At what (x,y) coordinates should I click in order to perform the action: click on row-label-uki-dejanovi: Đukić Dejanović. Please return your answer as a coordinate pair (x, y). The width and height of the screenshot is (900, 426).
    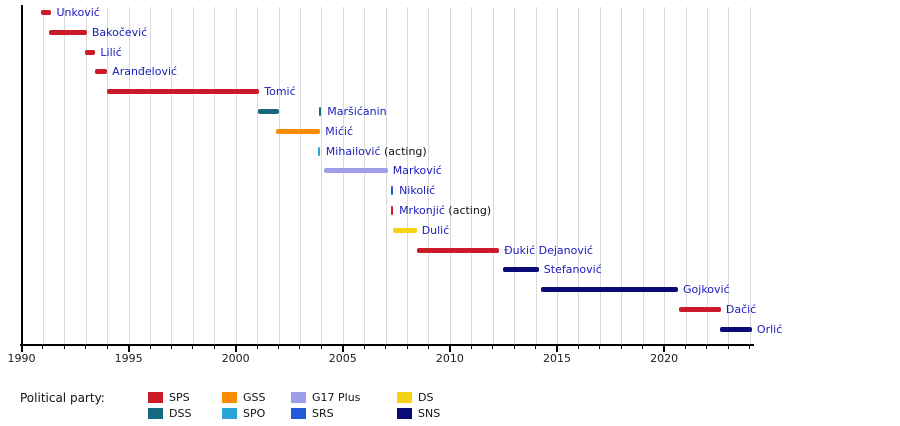
    Looking at the image, I should click on (548, 250).